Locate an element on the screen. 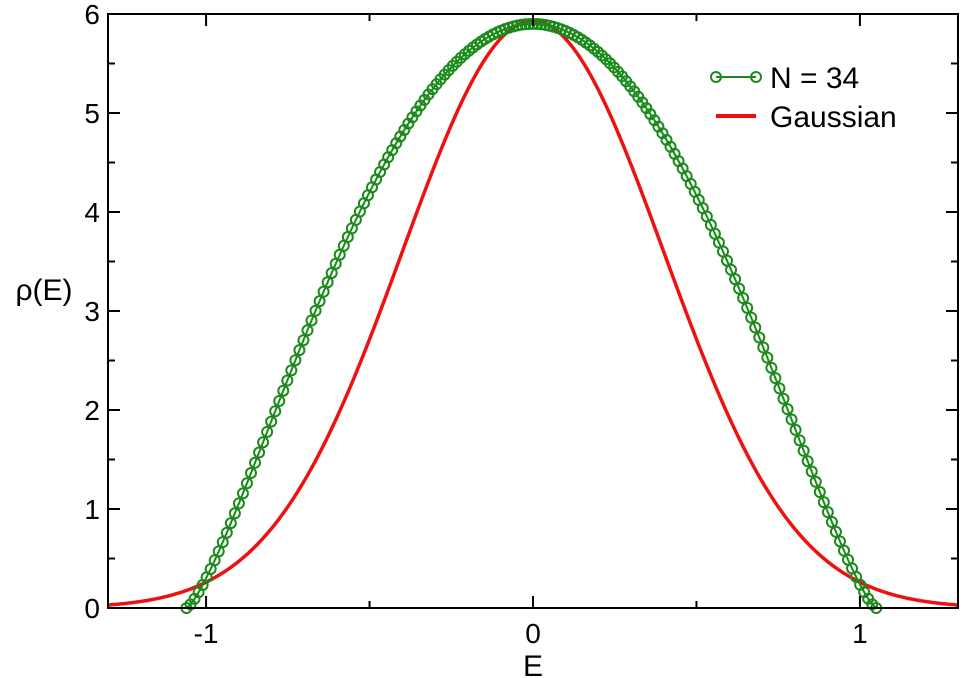  y-tick-label: 3 is located at coordinates (92, 311).